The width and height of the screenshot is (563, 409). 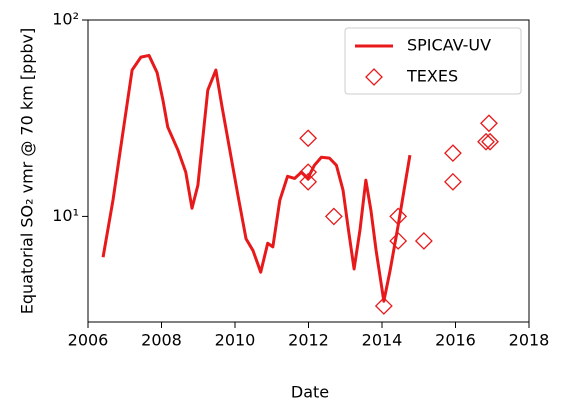 What do you see at coordinates (88, 340) in the screenshot?
I see `x-tick-label: 2006` at bounding box center [88, 340].